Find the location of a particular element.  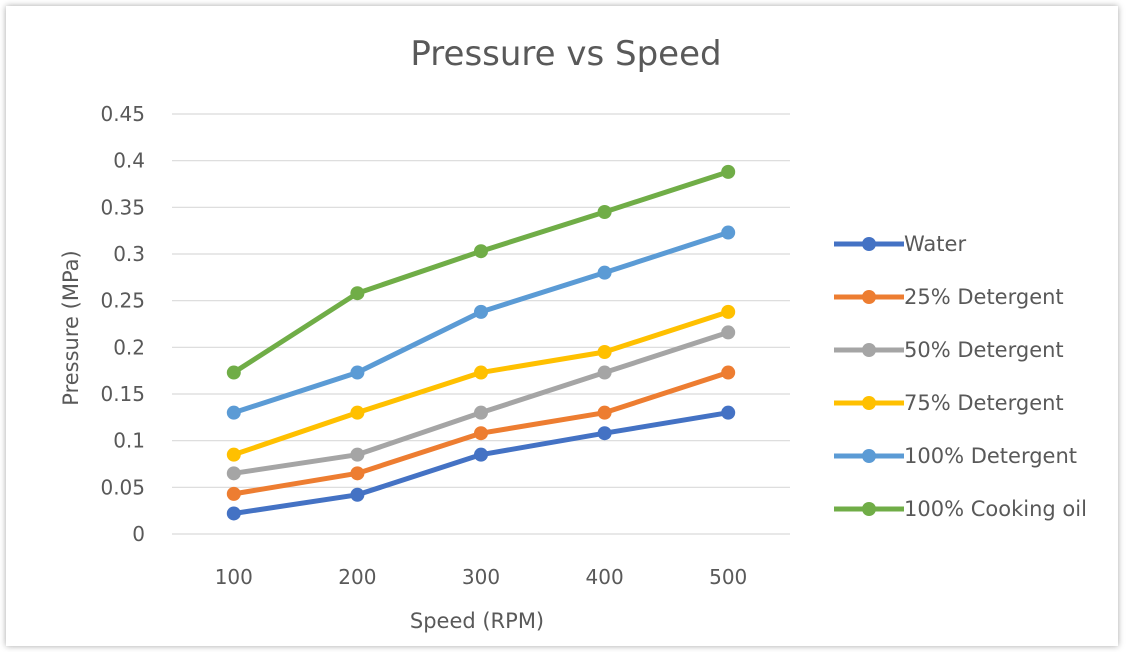

x-tick-label: 300 is located at coordinates (481, 577).